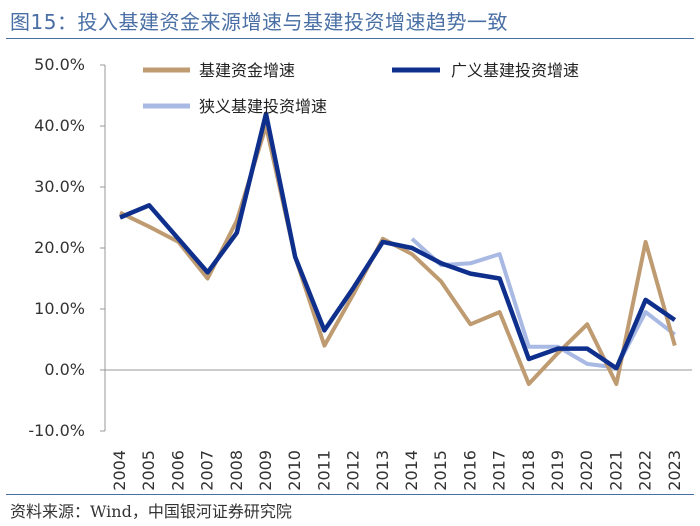 Image resolution: width=700 pixels, height=526 pixels. What do you see at coordinates (515, 70) in the screenshot?
I see `legend-label: 广义基建投资增速` at bounding box center [515, 70].